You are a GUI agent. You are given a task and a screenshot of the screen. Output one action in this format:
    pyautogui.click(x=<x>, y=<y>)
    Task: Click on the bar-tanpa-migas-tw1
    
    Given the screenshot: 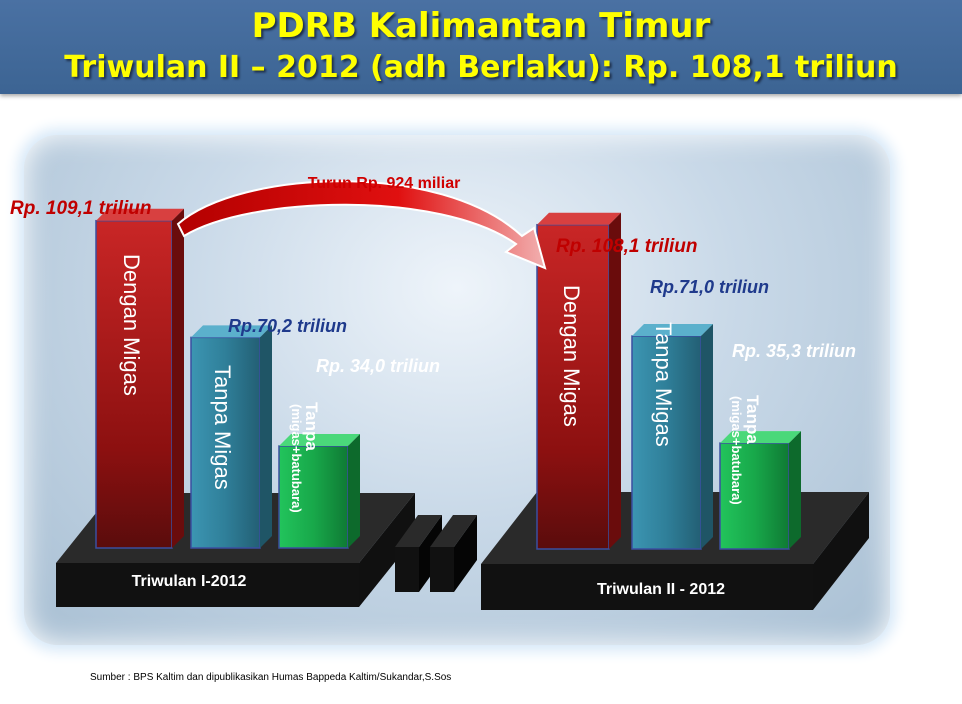 What is the action you would take?
    pyautogui.click(x=231, y=437)
    